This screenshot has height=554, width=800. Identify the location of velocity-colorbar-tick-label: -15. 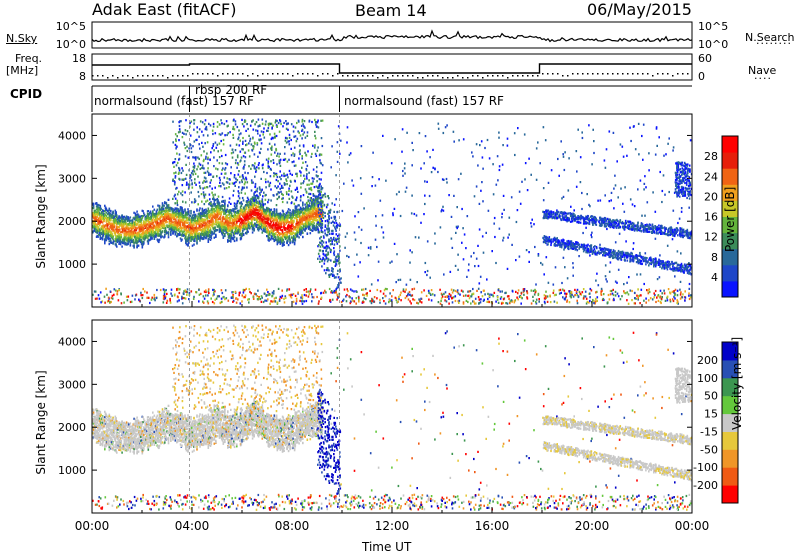
(709, 431).